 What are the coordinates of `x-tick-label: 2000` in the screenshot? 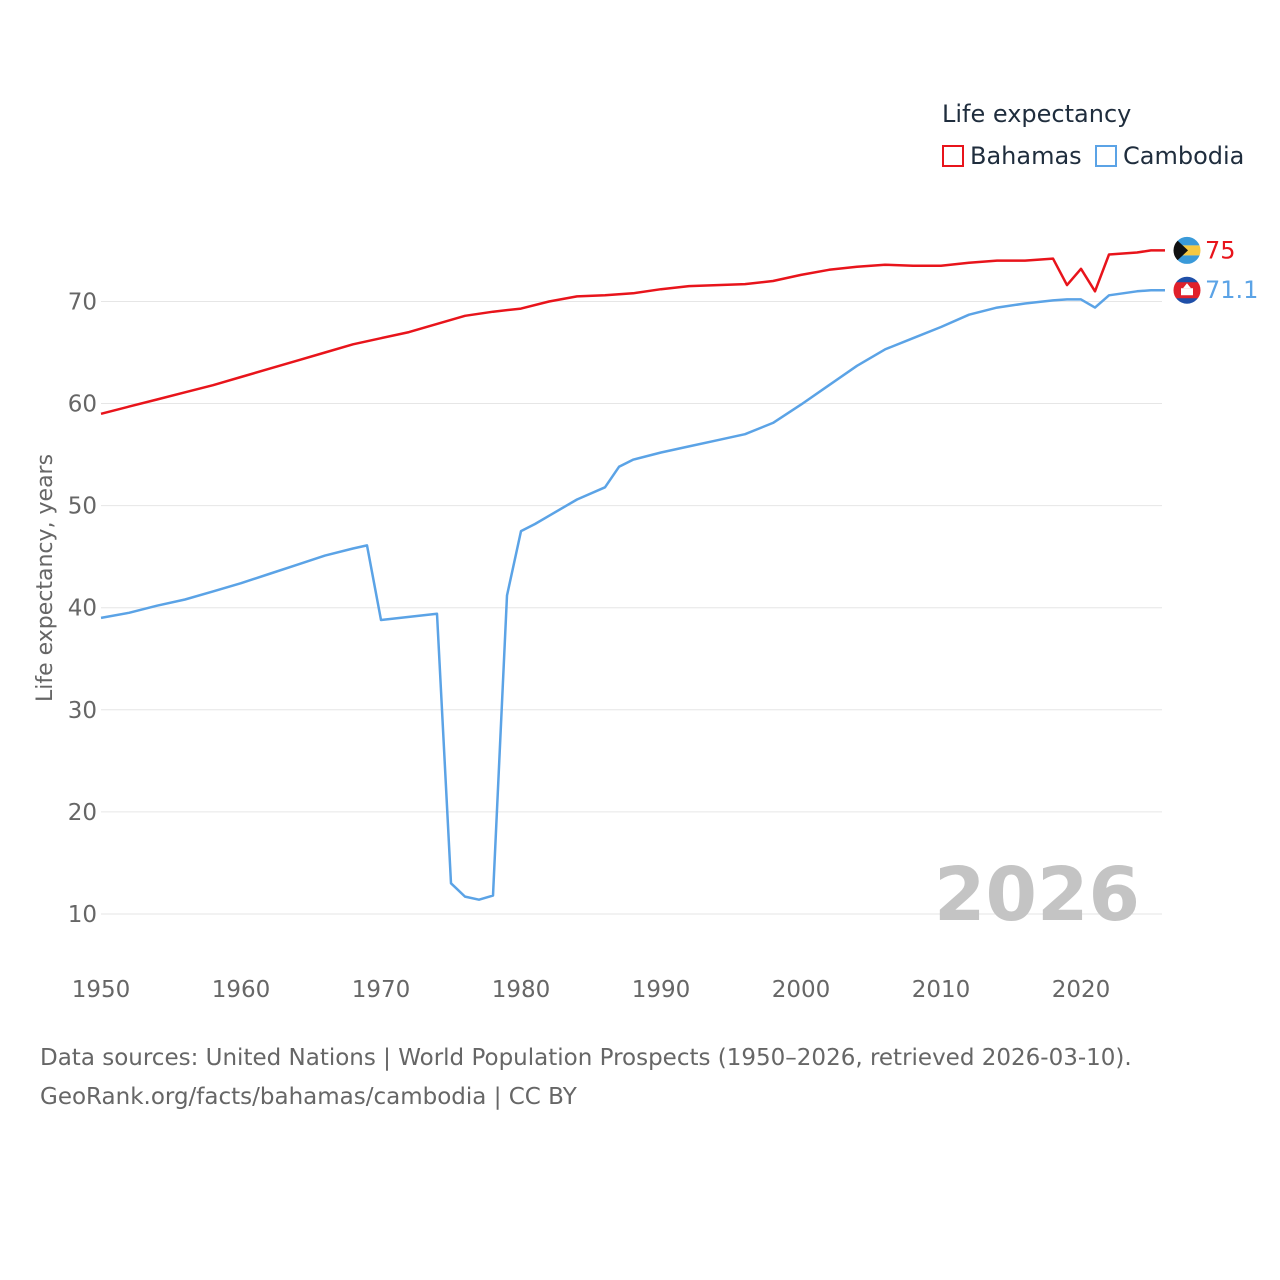 It's located at (801, 990).